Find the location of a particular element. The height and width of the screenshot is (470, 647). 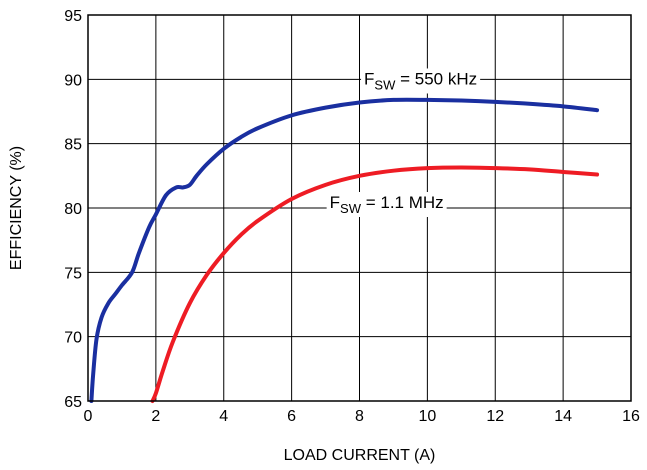

series-label-1: FSW = 1.1 MHz is located at coordinates (387, 204).